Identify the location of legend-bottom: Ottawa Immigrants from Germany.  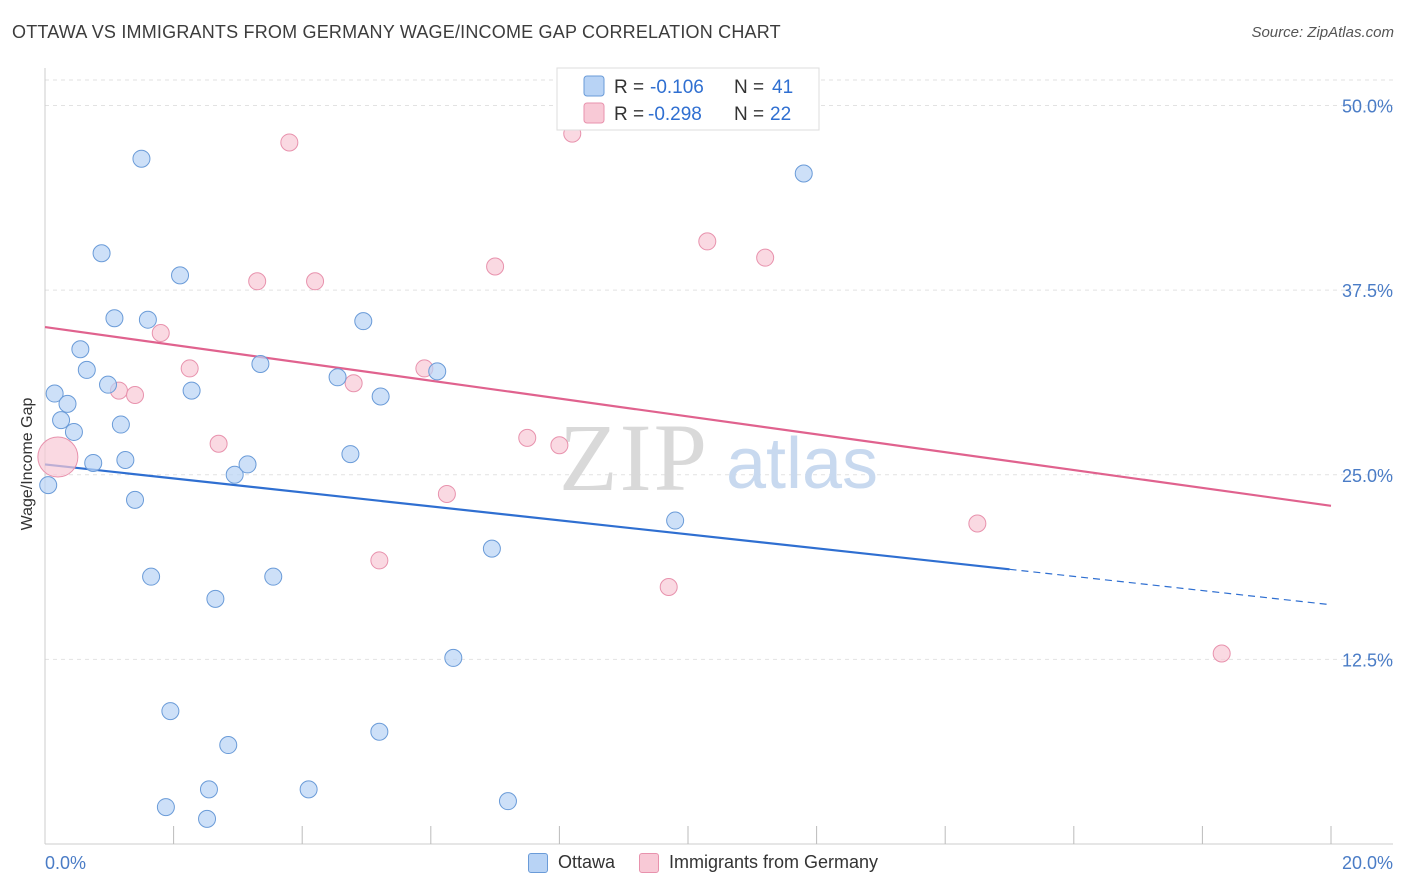
(703, 862).